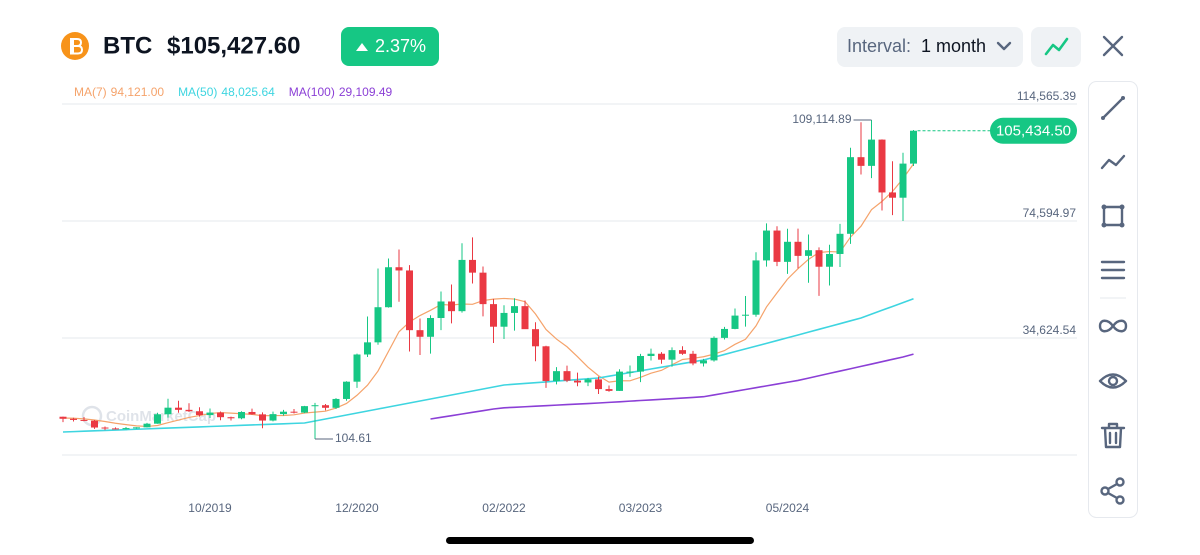 The width and height of the screenshot is (1200, 555). What do you see at coordinates (1113, 270) in the screenshot?
I see `lines-tool` at bounding box center [1113, 270].